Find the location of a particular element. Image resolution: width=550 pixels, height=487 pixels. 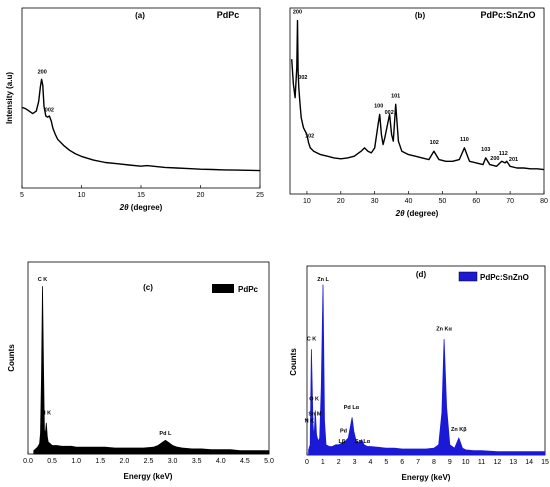

x-tick-label: 1 is located at coordinates (323, 462).